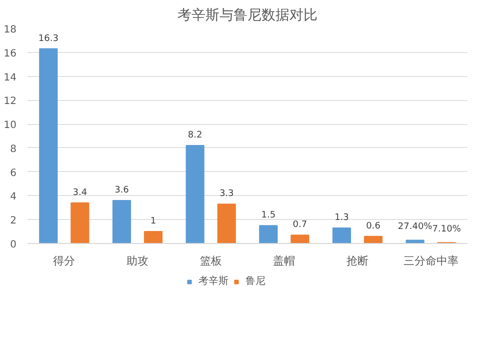 The image size is (500, 362). I want to click on data-label: 1.3, so click(341, 217).